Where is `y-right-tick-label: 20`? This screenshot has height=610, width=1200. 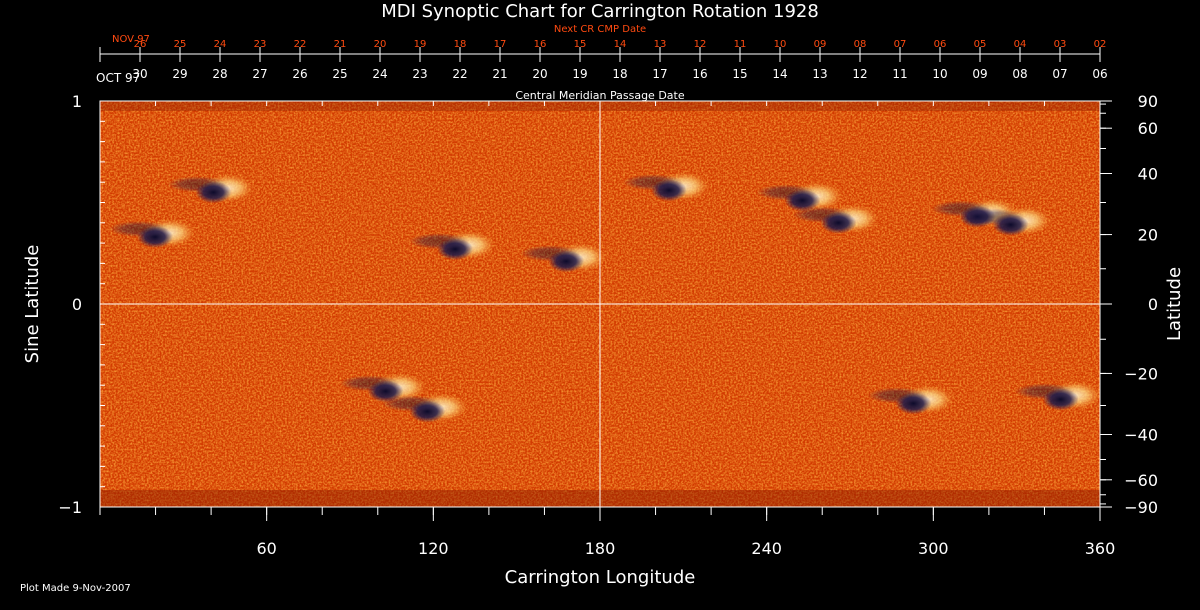 y-right-tick-label: 20 is located at coordinates (1148, 235).